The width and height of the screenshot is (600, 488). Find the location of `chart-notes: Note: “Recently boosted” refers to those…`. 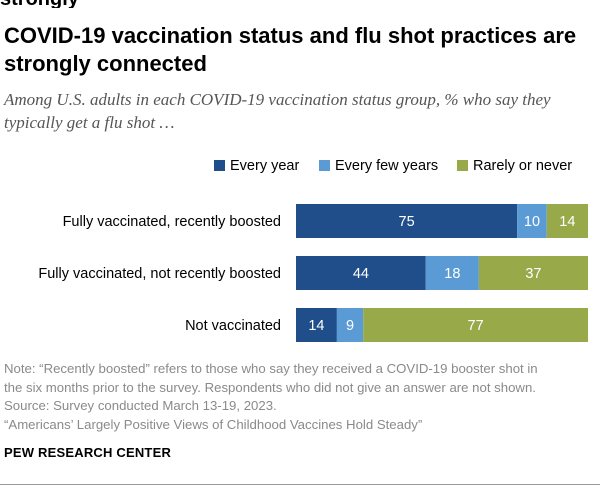

chart-notes: Note: “Recently boosted” refers to those… is located at coordinates (300, 397).